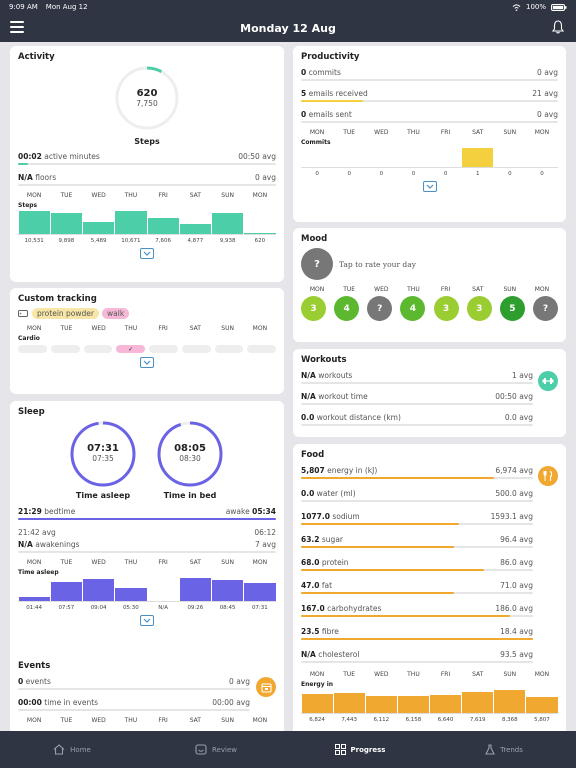 This screenshot has height=768, width=576. What do you see at coordinates (511, 516) in the screenshot?
I see `food-row-avg: 1593.1 avg` at bounding box center [511, 516].